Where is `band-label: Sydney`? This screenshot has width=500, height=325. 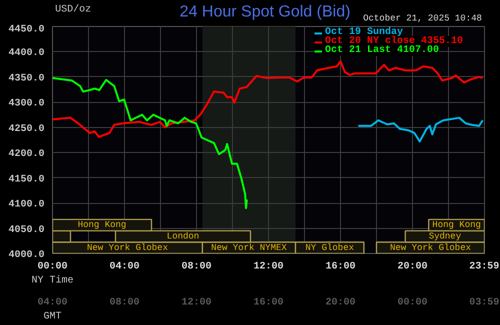
band-label: Sydney is located at coordinates (445, 236).